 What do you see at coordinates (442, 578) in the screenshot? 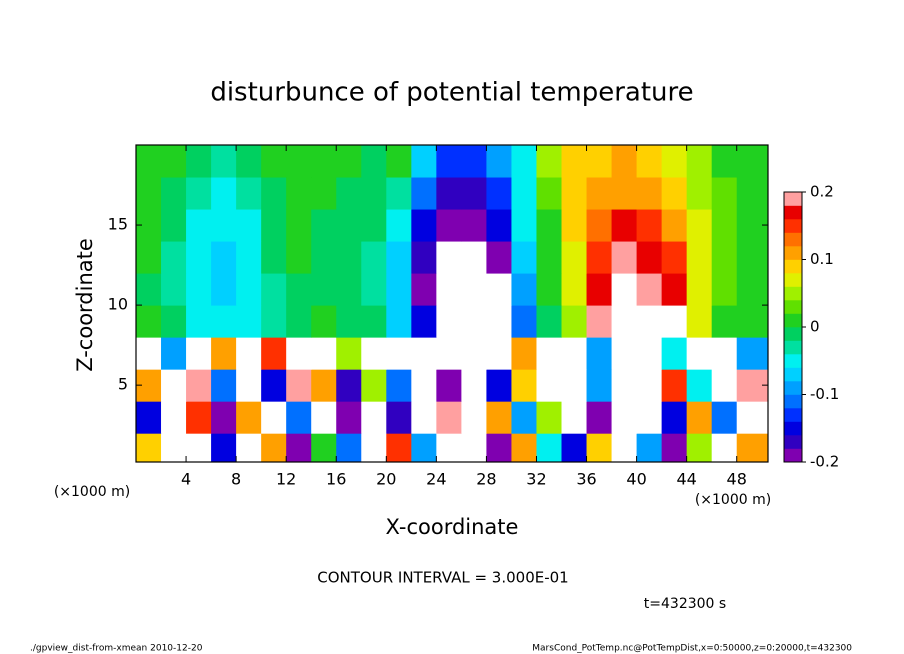
I see `contour-note: CONTOUR INTERVAL = 3.000E-01` at bounding box center [442, 578].